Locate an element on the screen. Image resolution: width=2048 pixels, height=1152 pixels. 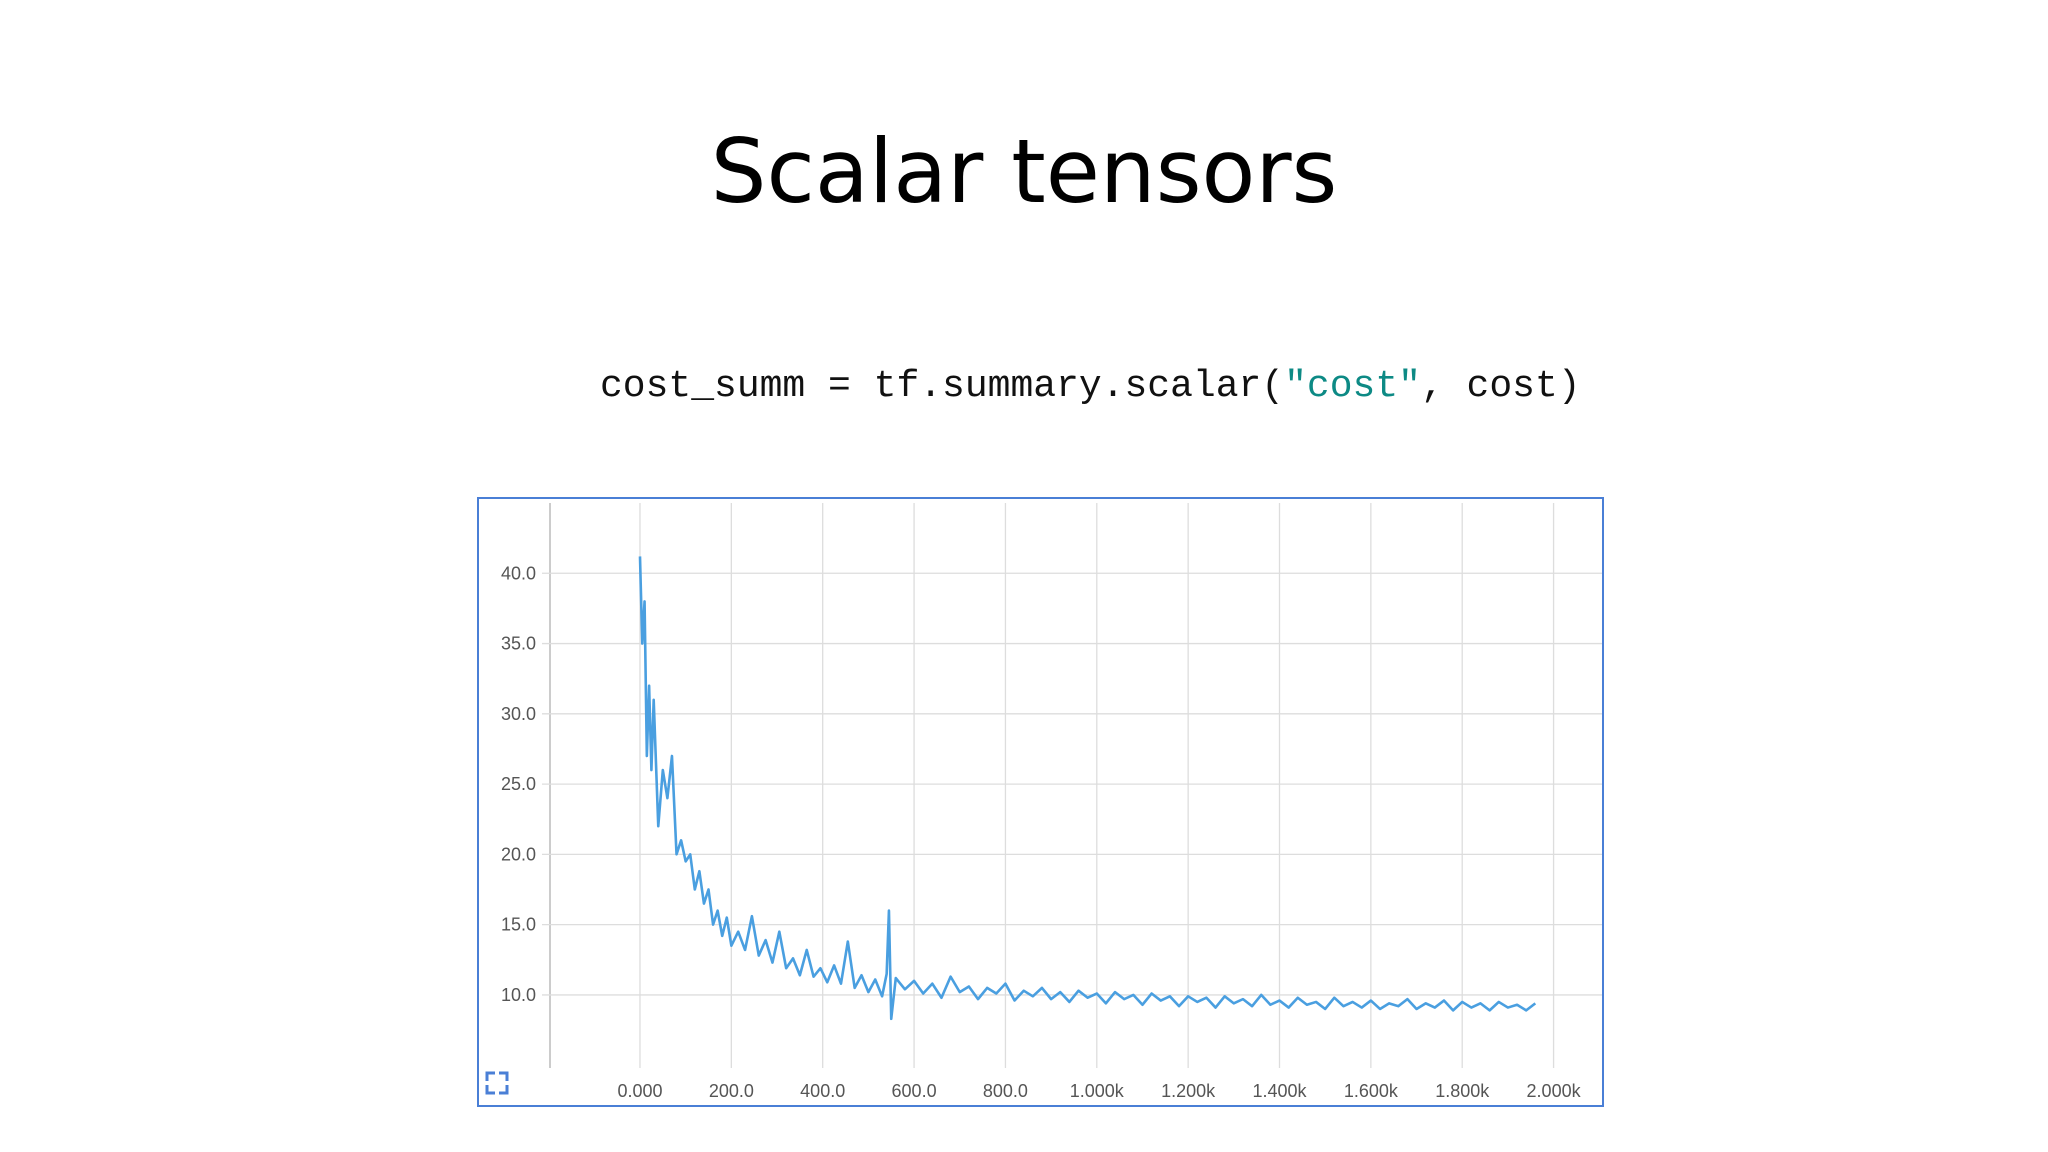
code-string: "cost" is located at coordinates (1352, 386).